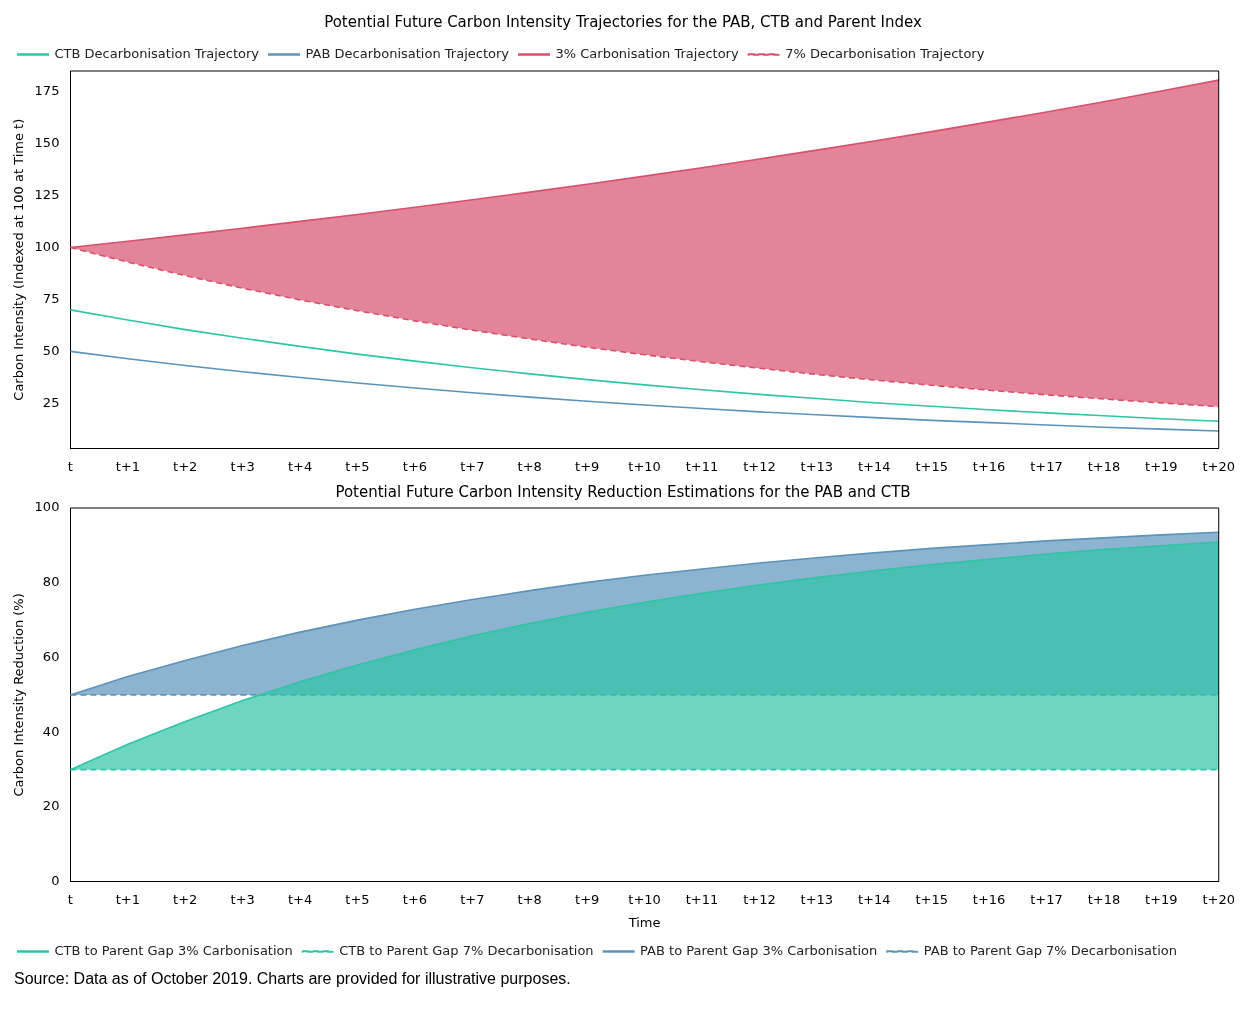 This screenshot has height=1011, width=1248. I want to click on legend-label: CTB to Parent Gap 3% Carbonisation, so click(173, 950).